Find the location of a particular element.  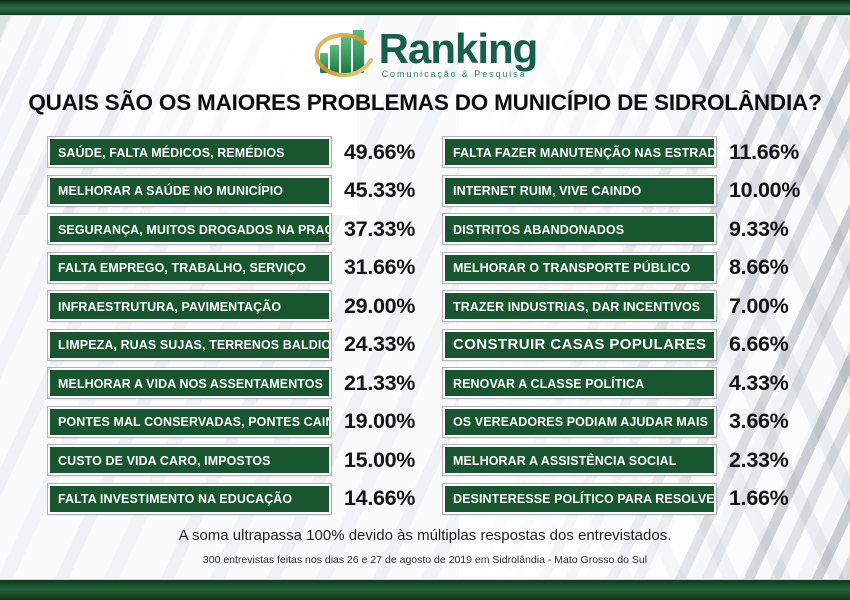

chart-row: MELHORAR A ASSISTÊNCIA SOCIAL 2.33% is located at coordinates (643, 460).